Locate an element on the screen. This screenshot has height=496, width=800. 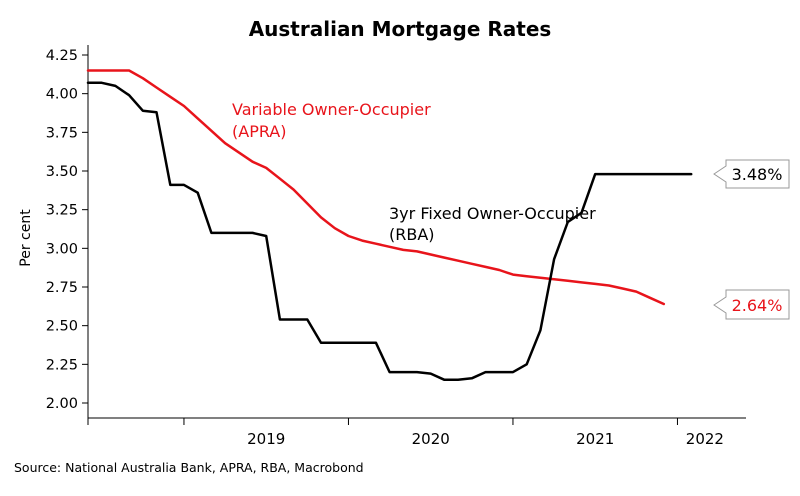
y-tick-label: 3.50 is located at coordinates (62, 172).